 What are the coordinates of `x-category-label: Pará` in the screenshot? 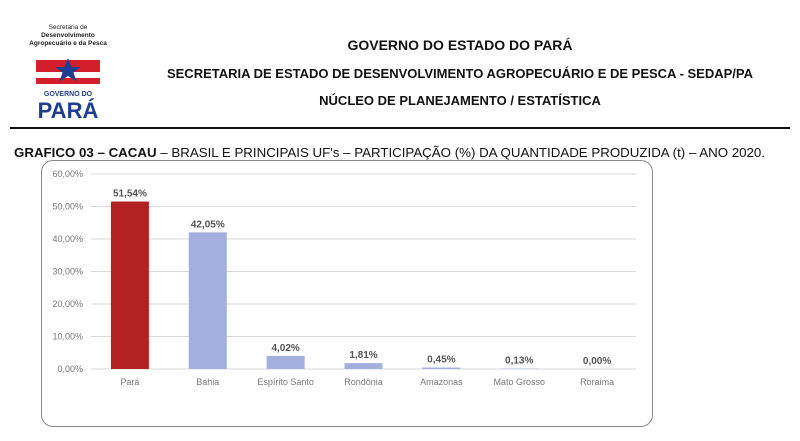 It's located at (129, 382).